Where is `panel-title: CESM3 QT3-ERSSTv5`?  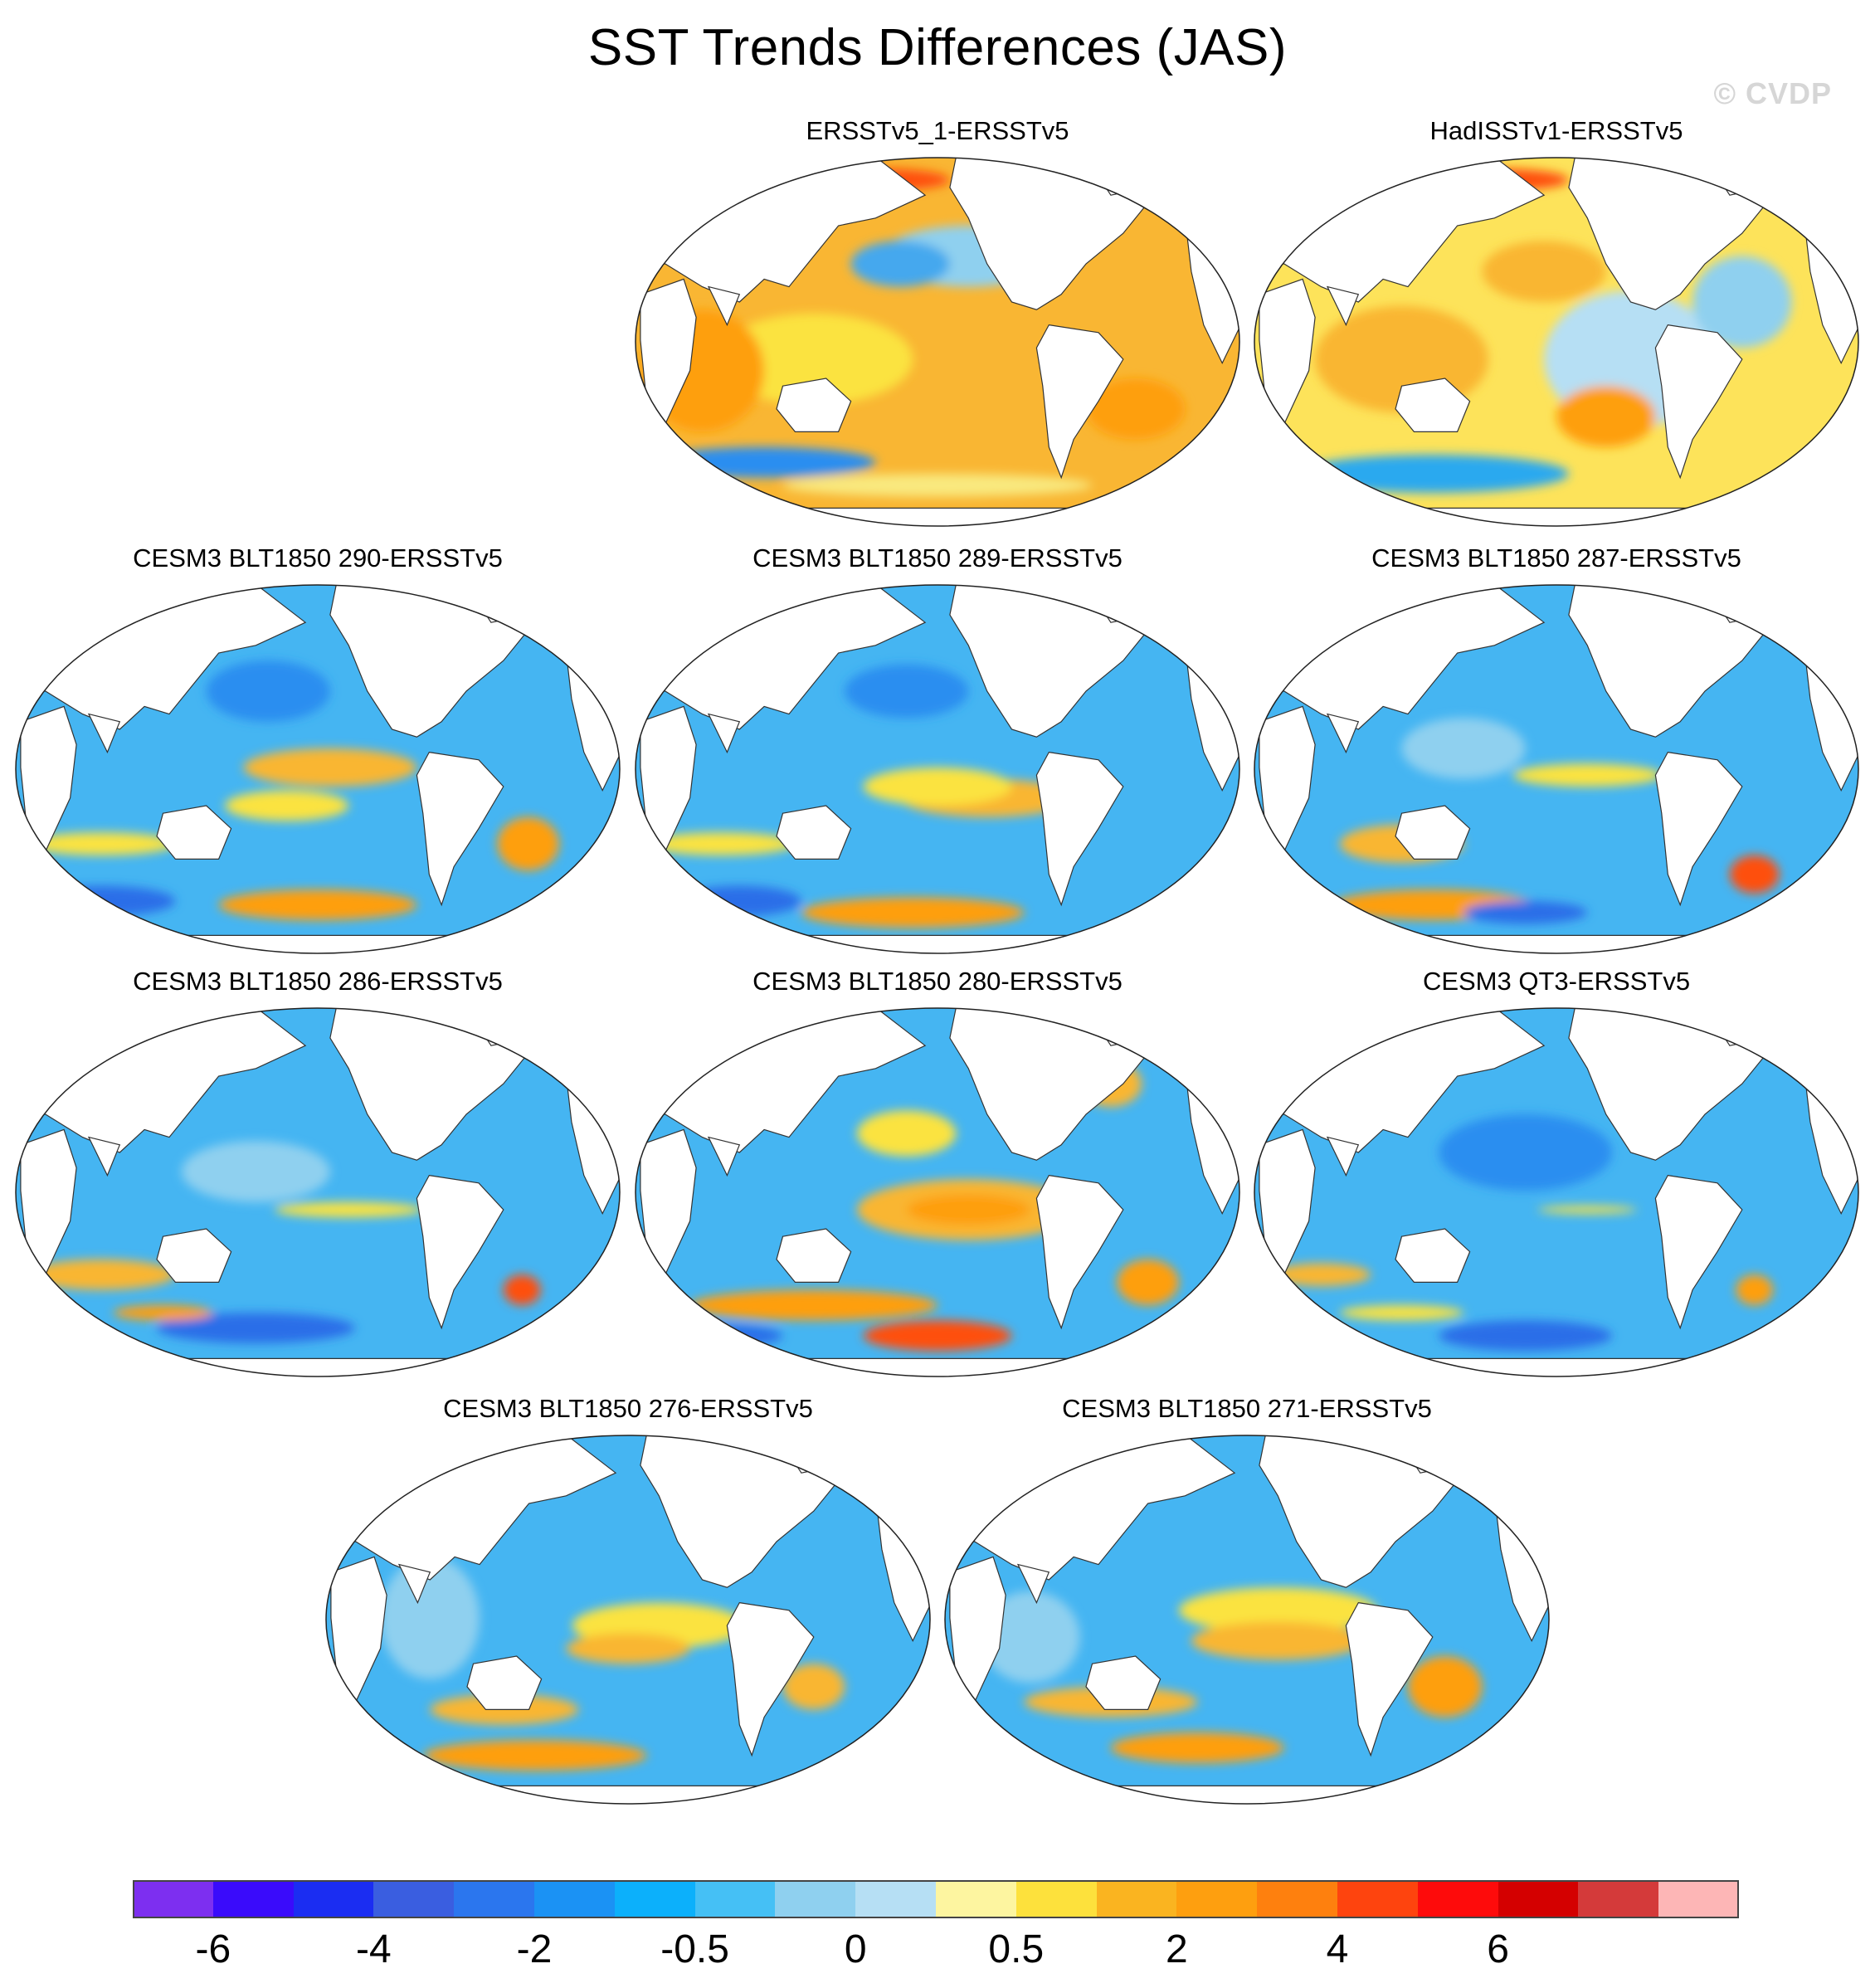 panel-title: CESM3 QT3-ERSSTv5 is located at coordinates (1556, 982).